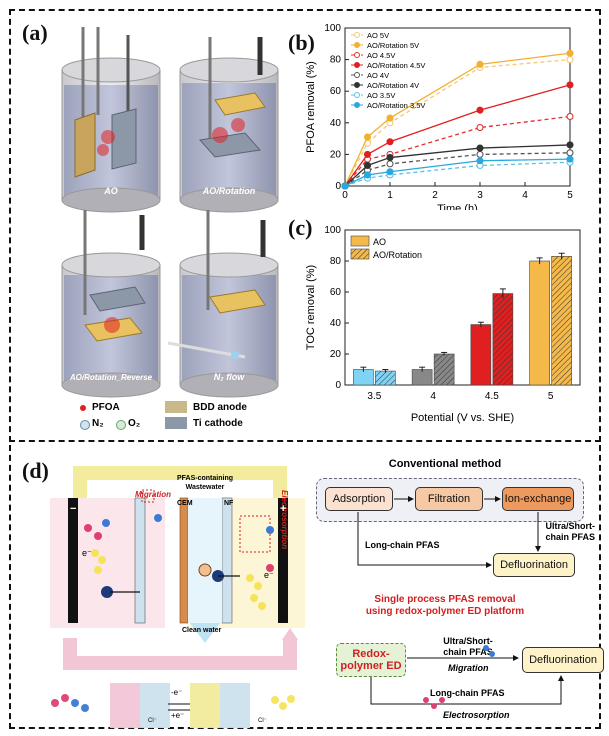 The height and width of the screenshot is (736, 609). What do you see at coordinates (229, 503) in the screenshot?
I see `nf-label: NF` at bounding box center [229, 503].